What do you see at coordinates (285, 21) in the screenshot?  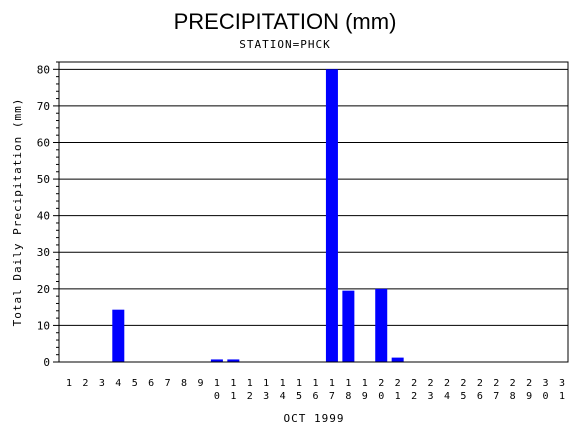 I see `chart-title: PRECIPITATION (mm)` at bounding box center [285, 21].